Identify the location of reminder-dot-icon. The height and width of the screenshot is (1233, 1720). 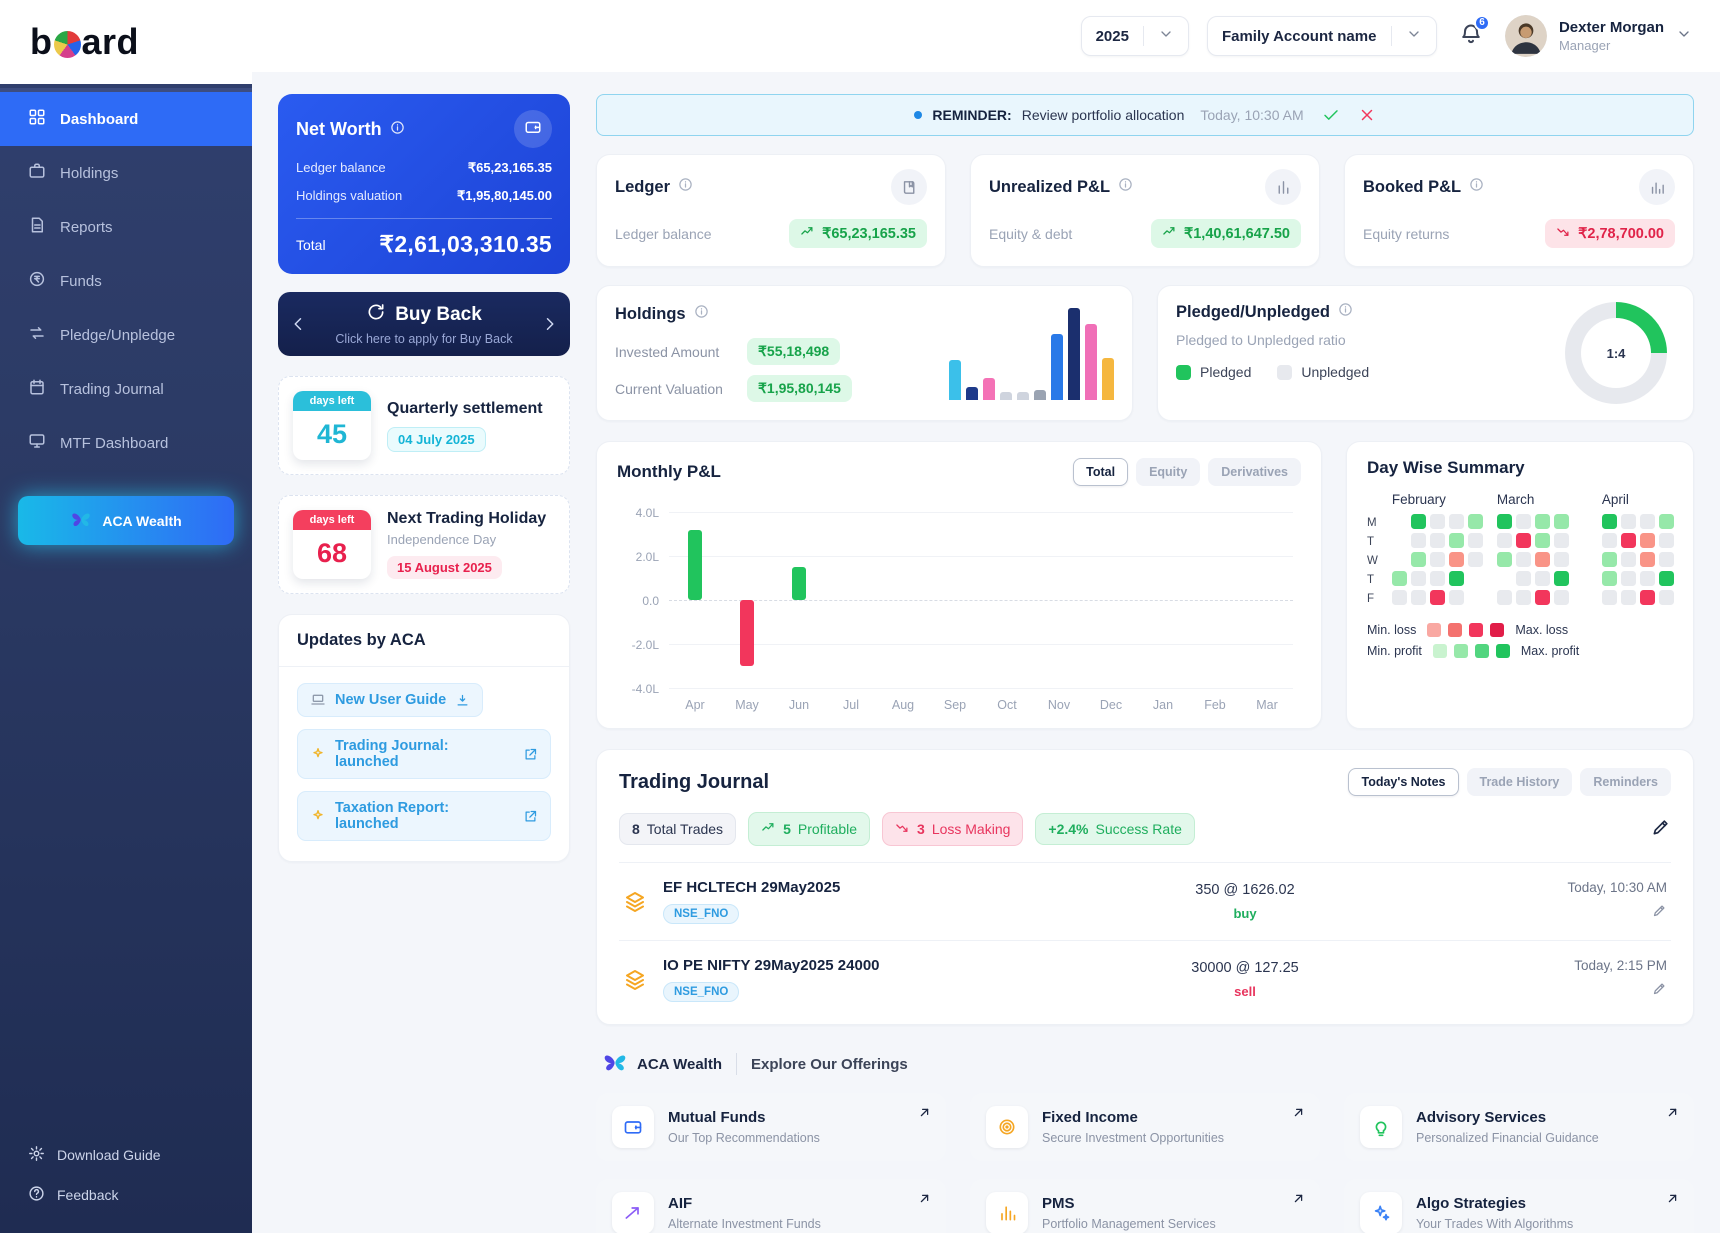
(918, 115).